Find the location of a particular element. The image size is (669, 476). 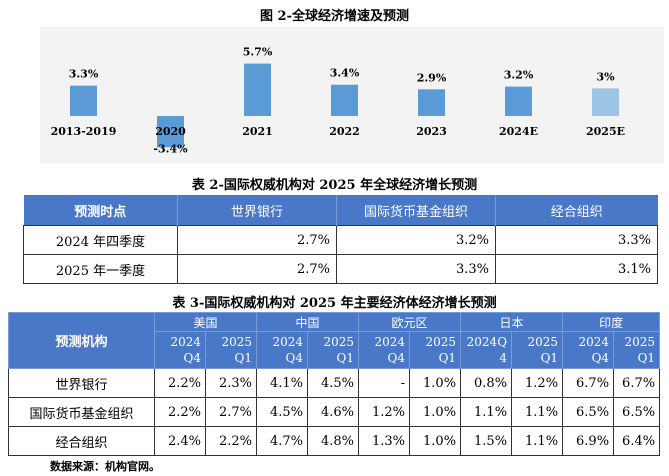

table-cell: 6.5% is located at coordinates (637, 412).